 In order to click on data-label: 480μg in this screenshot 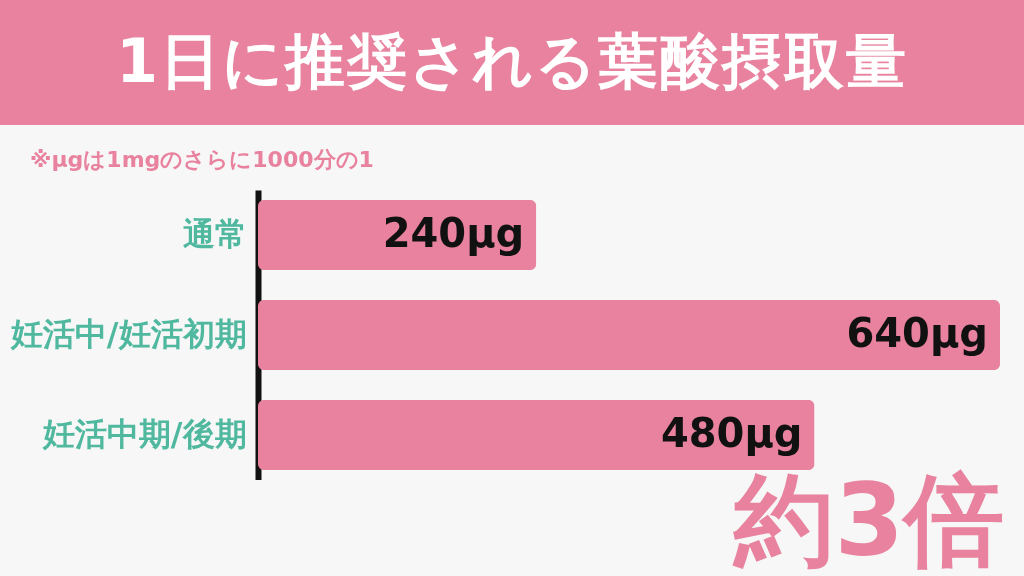, I will do `click(731, 433)`.